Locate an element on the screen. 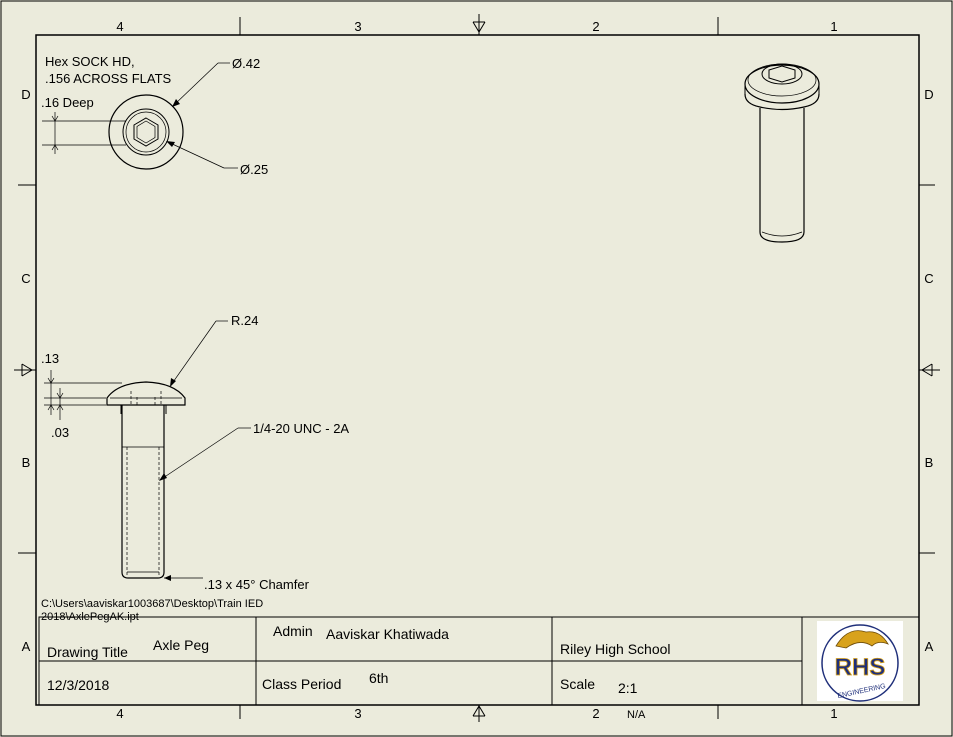 The width and height of the screenshot is (953, 737). admin-label: Admin is located at coordinates (293, 631).